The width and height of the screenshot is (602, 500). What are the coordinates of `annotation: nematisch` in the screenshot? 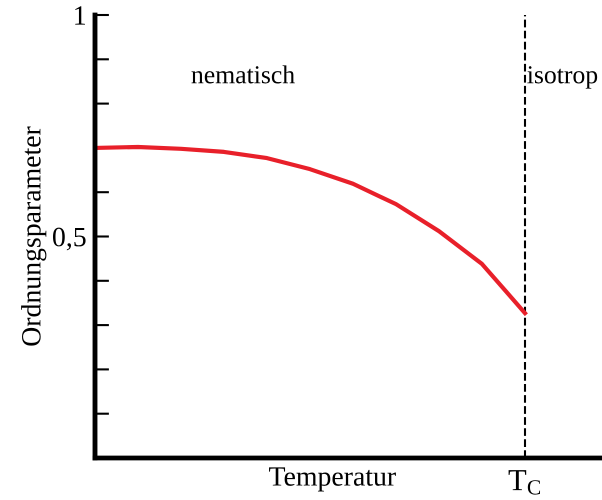 It's located at (243, 74).